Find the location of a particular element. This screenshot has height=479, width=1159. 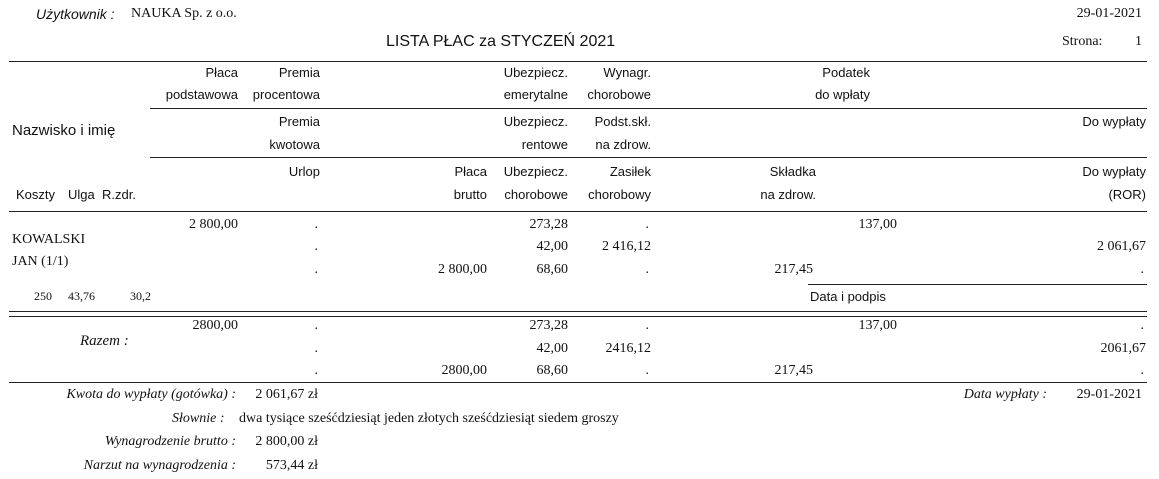

header-zasilek: chorobowy is located at coordinates (619, 194).